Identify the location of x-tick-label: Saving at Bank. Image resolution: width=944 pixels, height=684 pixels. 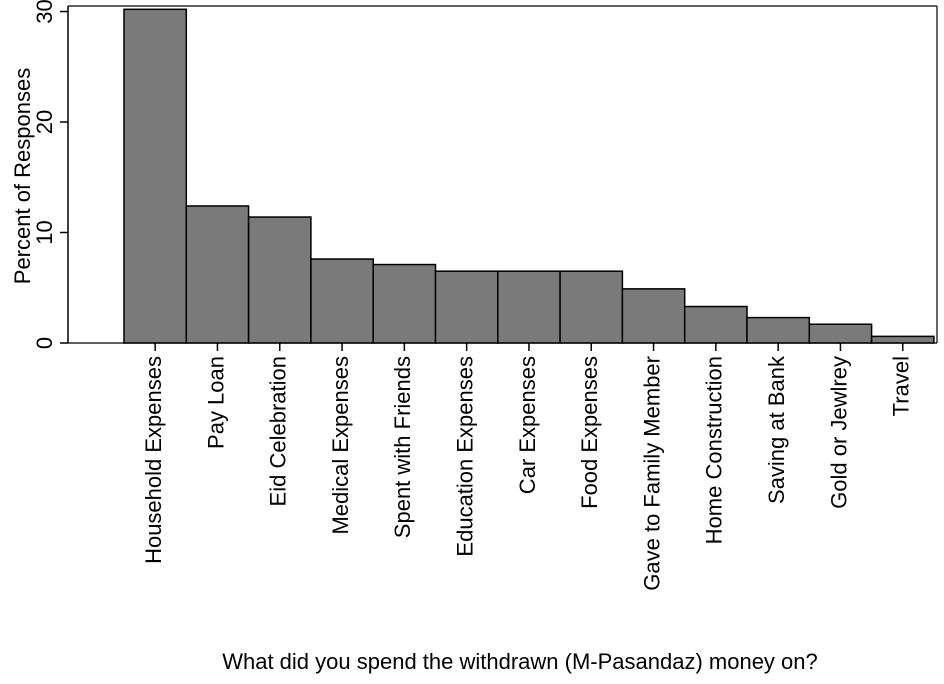
(776, 429).